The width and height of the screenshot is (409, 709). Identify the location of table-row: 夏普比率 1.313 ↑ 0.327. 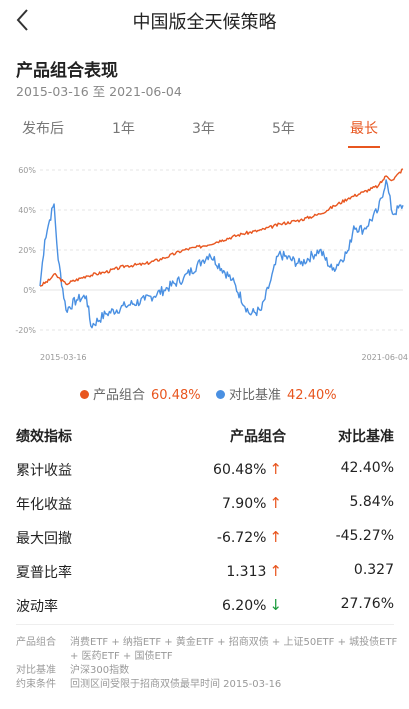
(206, 571).